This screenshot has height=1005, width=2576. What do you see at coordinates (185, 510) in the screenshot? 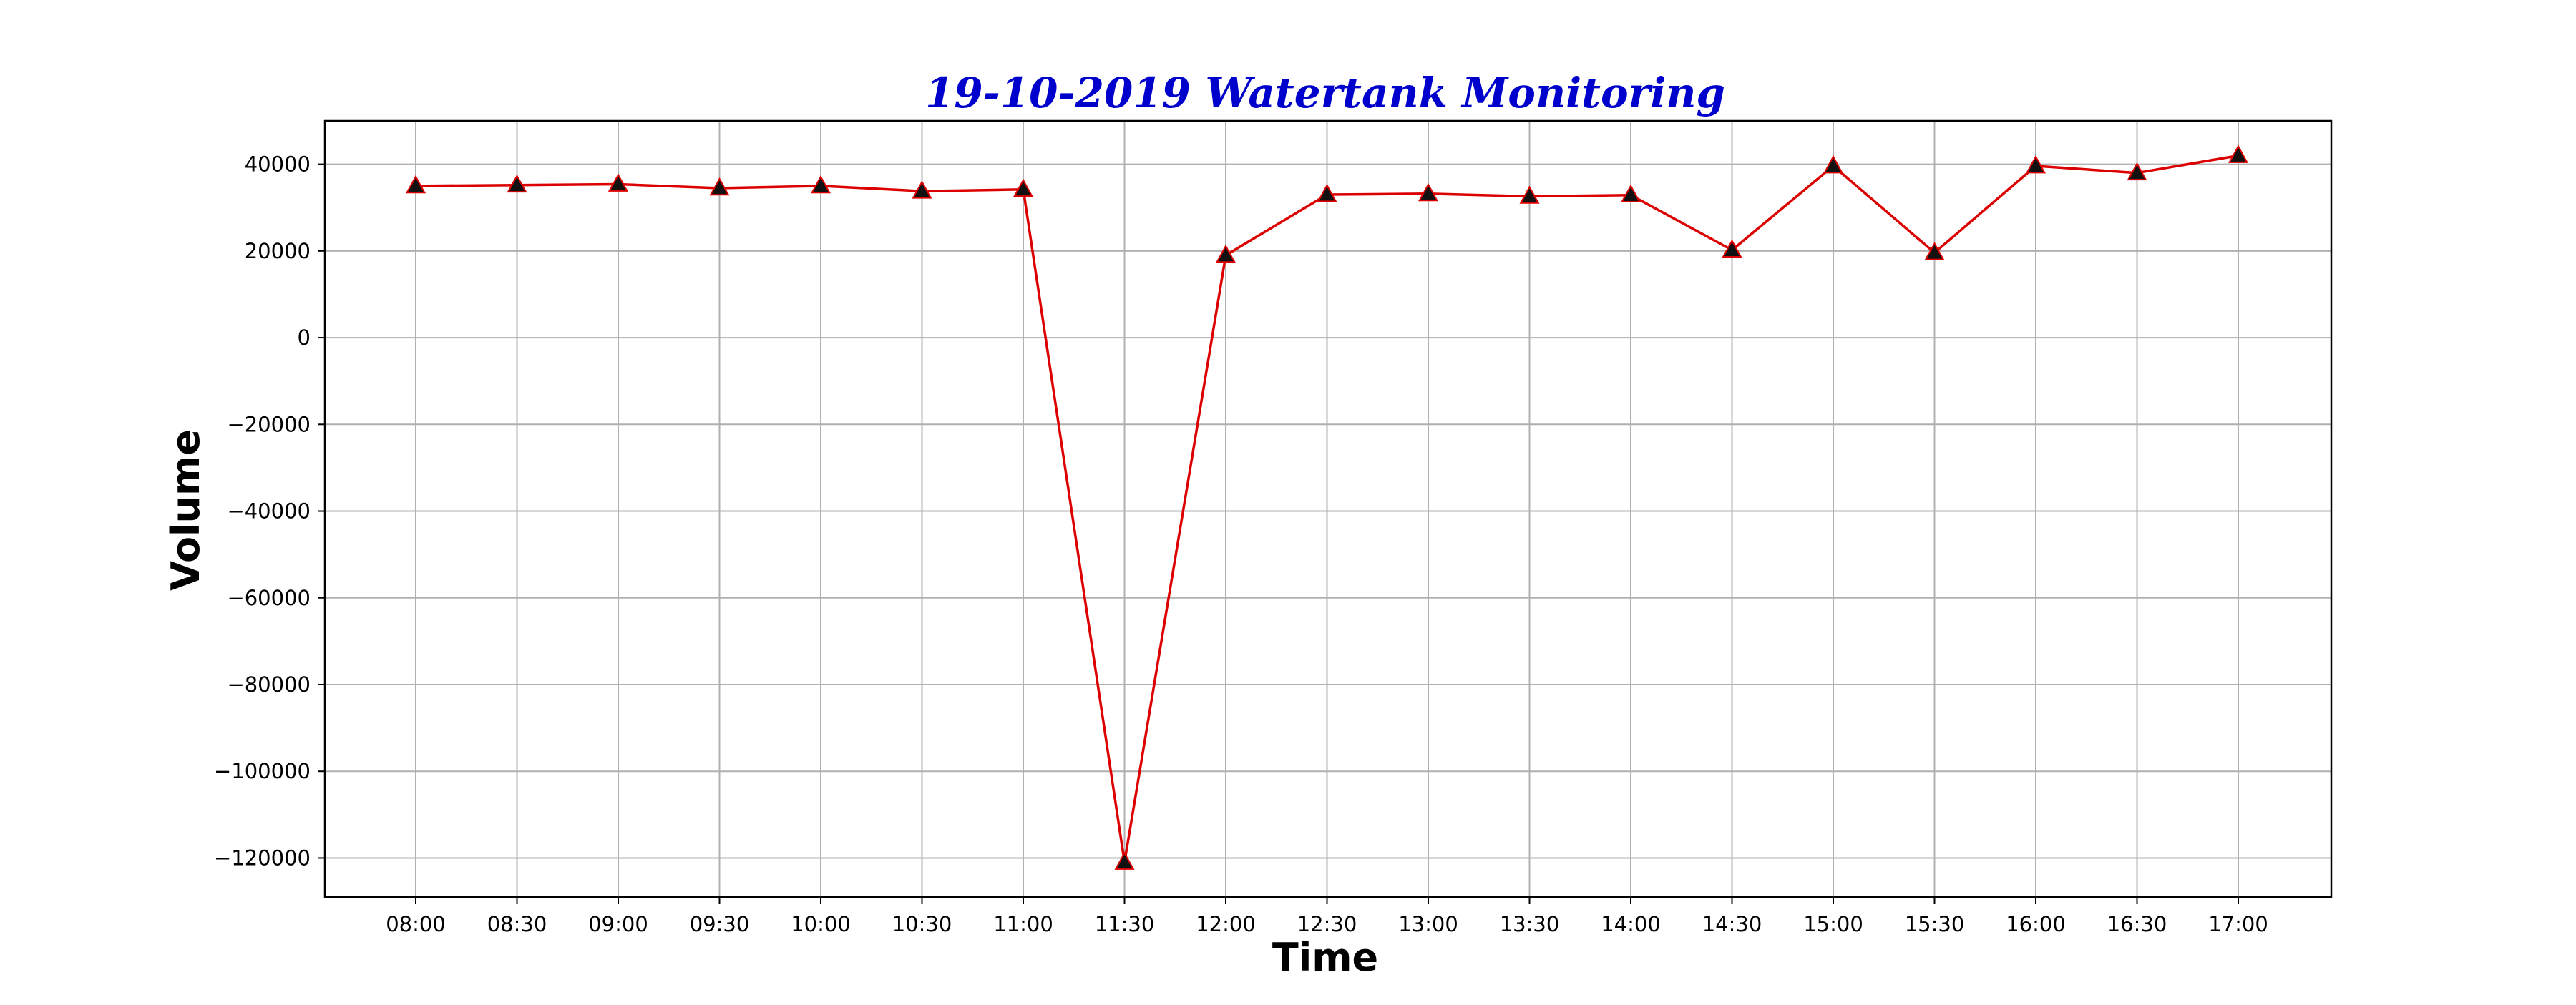
I see `y-axis-label: Volume` at bounding box center [185, 510].